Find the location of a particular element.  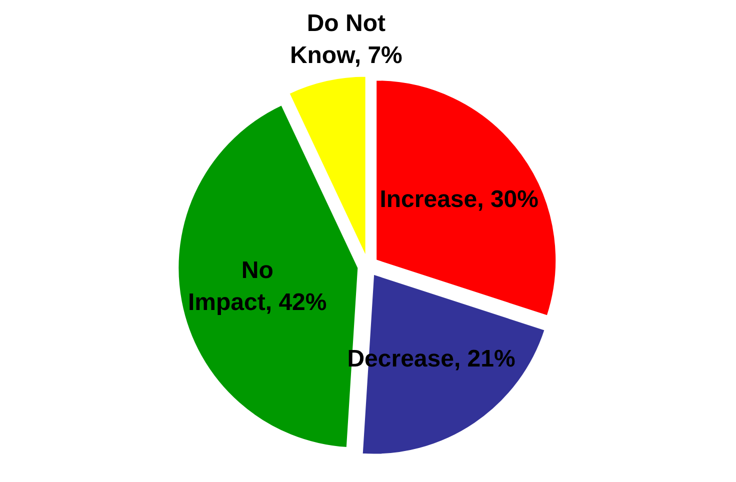

slice-label: No Impact, 42% is located at coordinates (257, 287).